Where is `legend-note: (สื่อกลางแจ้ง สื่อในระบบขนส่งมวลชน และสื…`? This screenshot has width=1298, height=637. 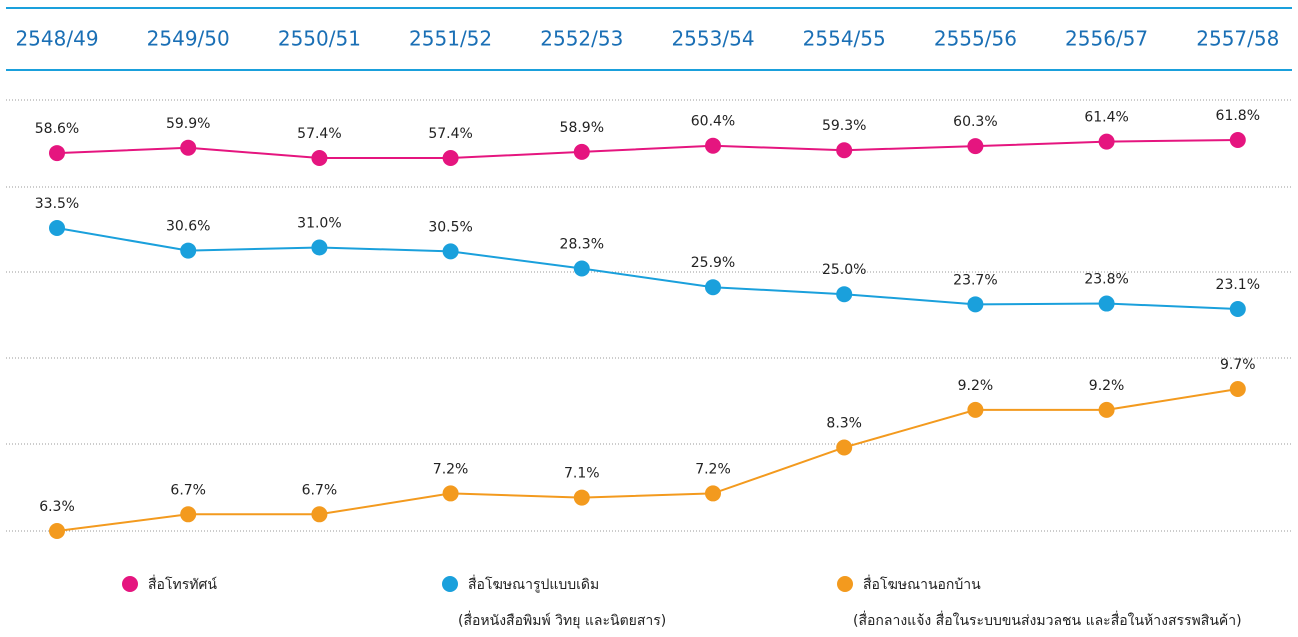
legend-note: (สื่อกลางแจ้ง สื่อในระบบขนส่งมวลชน และสื… is located at coordinates (1047, 620).